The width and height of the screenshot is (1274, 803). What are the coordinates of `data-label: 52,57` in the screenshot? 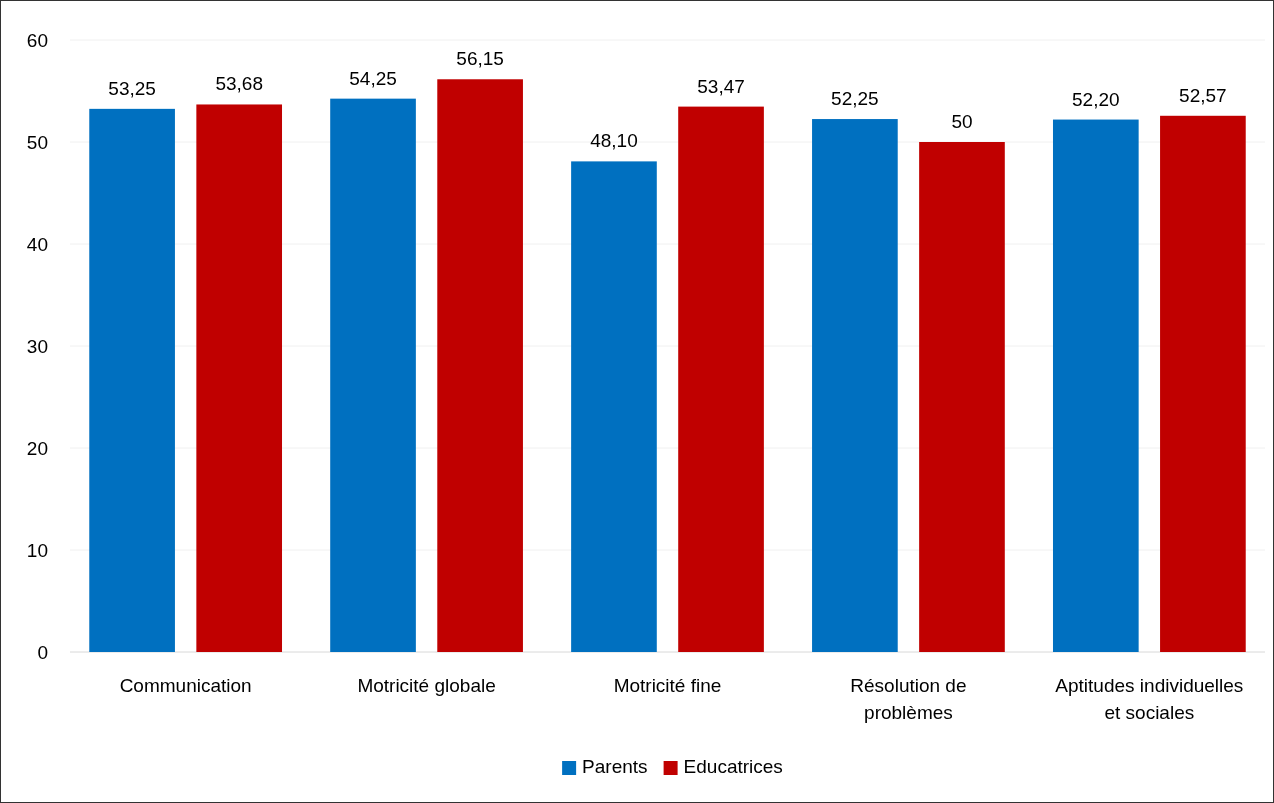 It's located at (1203, 95).